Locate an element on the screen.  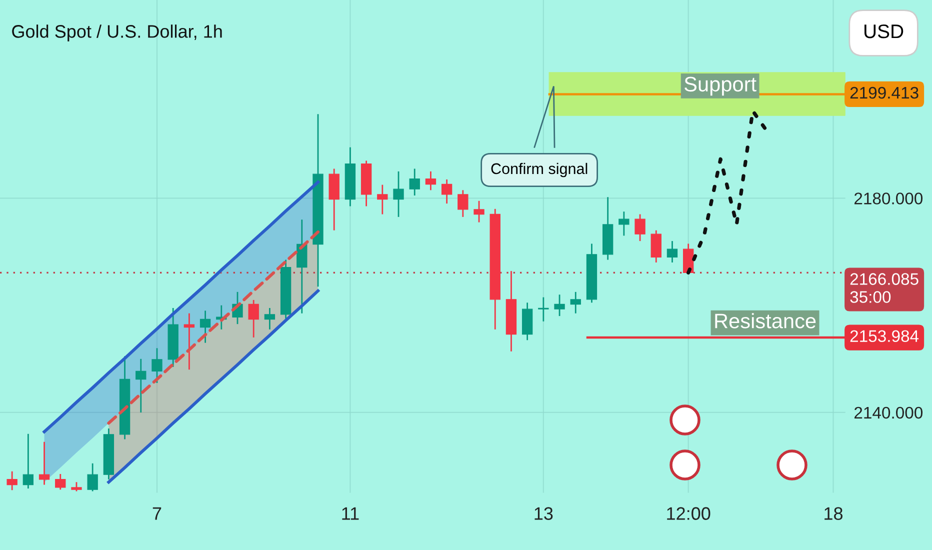
x-tick-label: 13 is located at coordinates (543, 513).